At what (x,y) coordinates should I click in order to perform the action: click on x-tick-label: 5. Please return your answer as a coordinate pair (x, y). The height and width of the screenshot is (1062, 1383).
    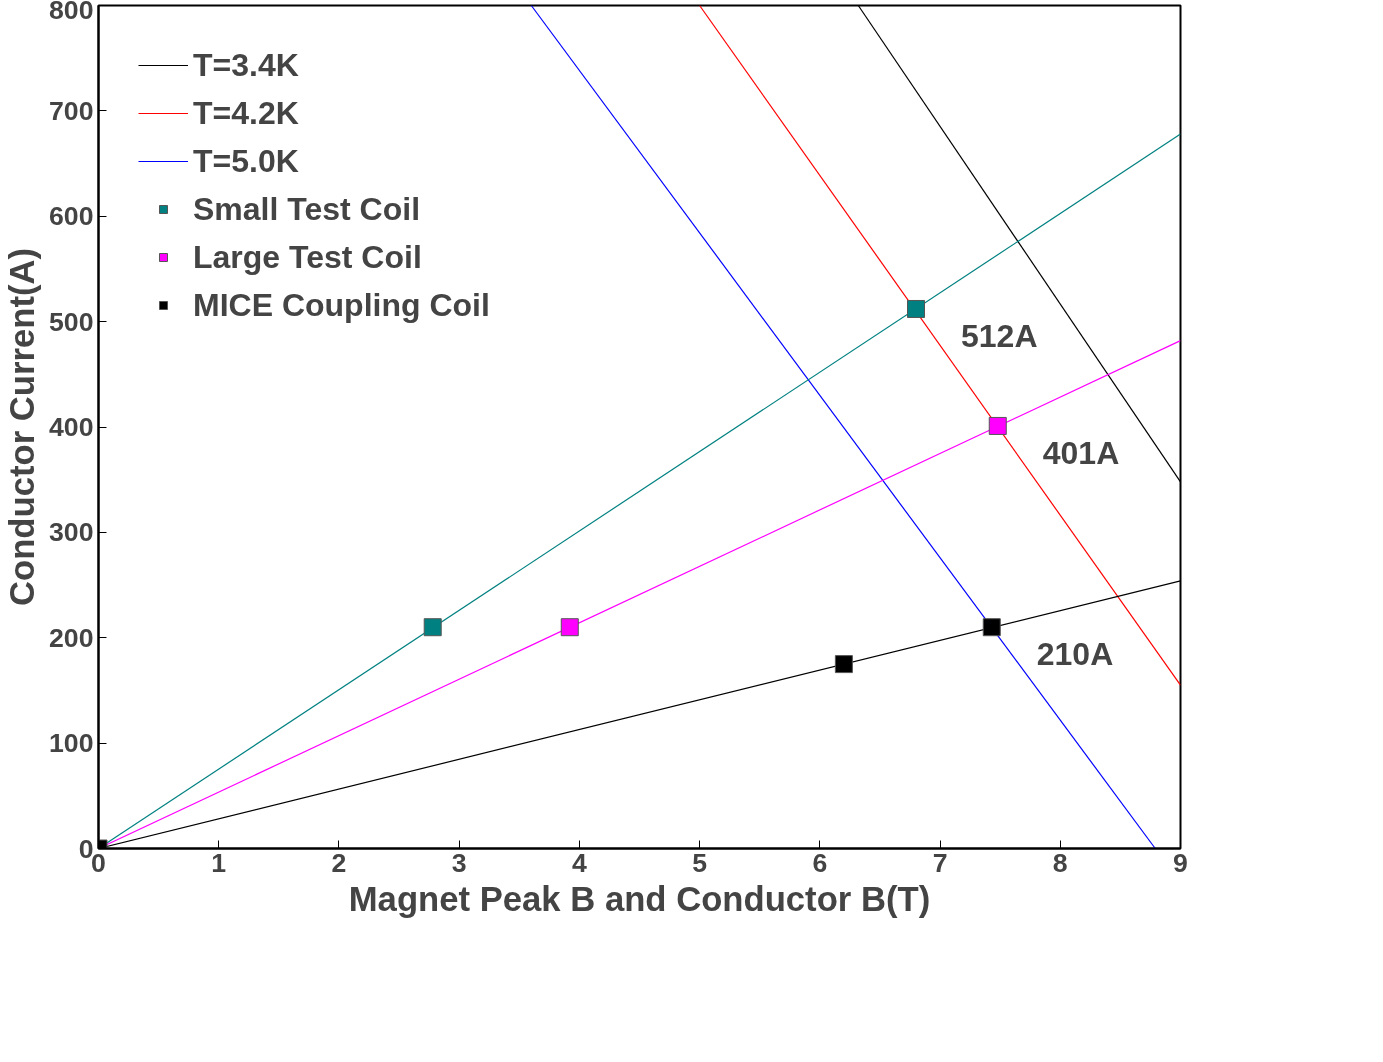
    Looking at the image, I should click on (700, 862).